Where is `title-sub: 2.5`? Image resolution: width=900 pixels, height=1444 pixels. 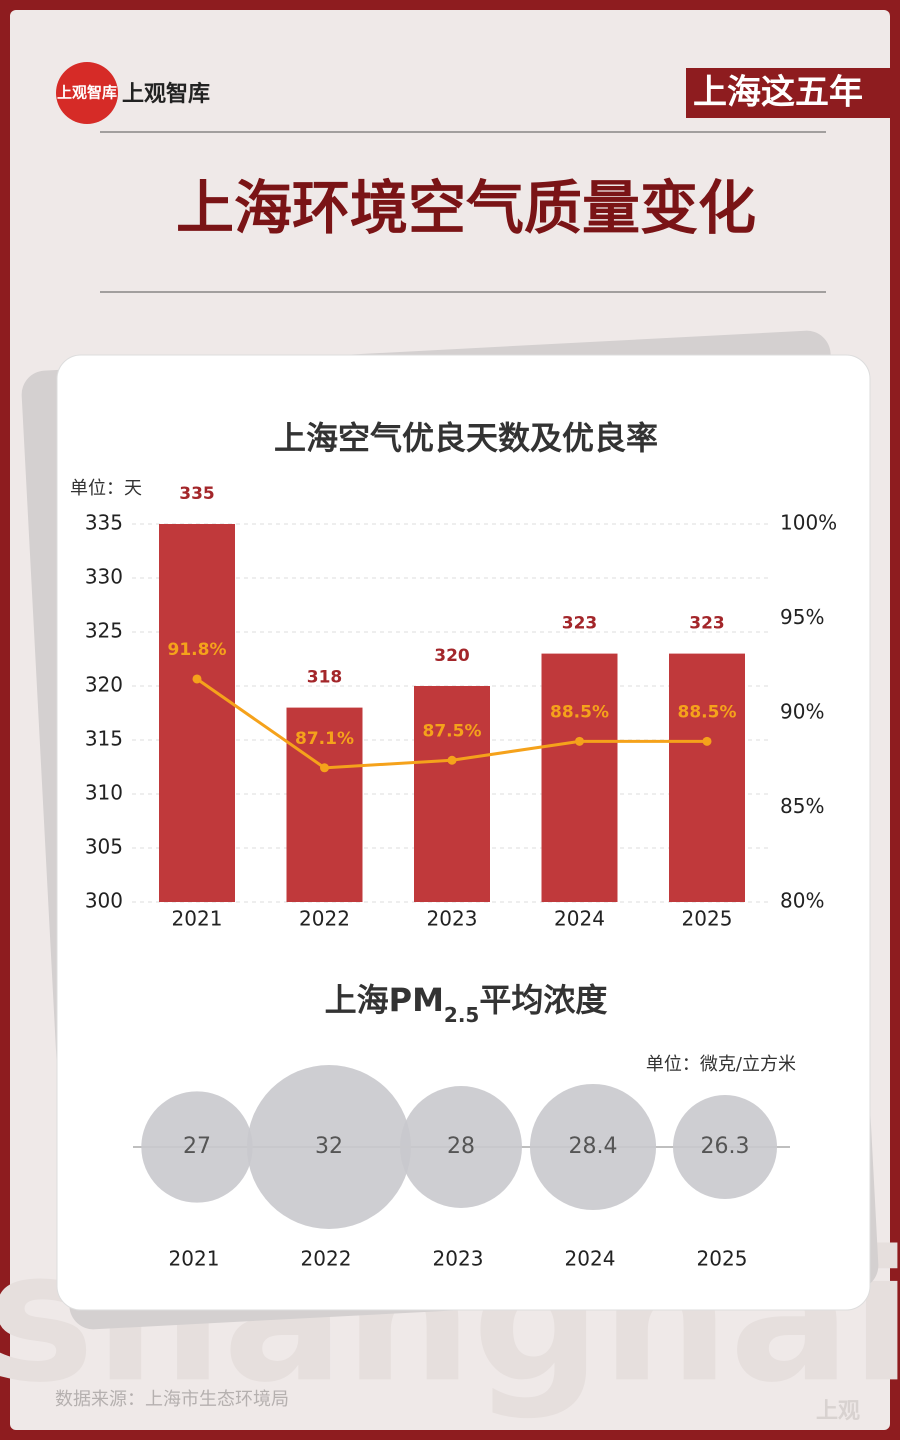 title-sub: 2.5 is located at coordinates (461, 1015).